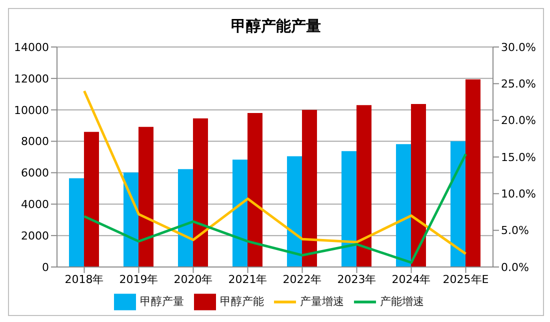 Image resolution: width=550 pixels, height=322 pixels. Describe the element at coordinates (515, 267) in the screenshot. I see `y2-tick-label: 0.0%` at that location.